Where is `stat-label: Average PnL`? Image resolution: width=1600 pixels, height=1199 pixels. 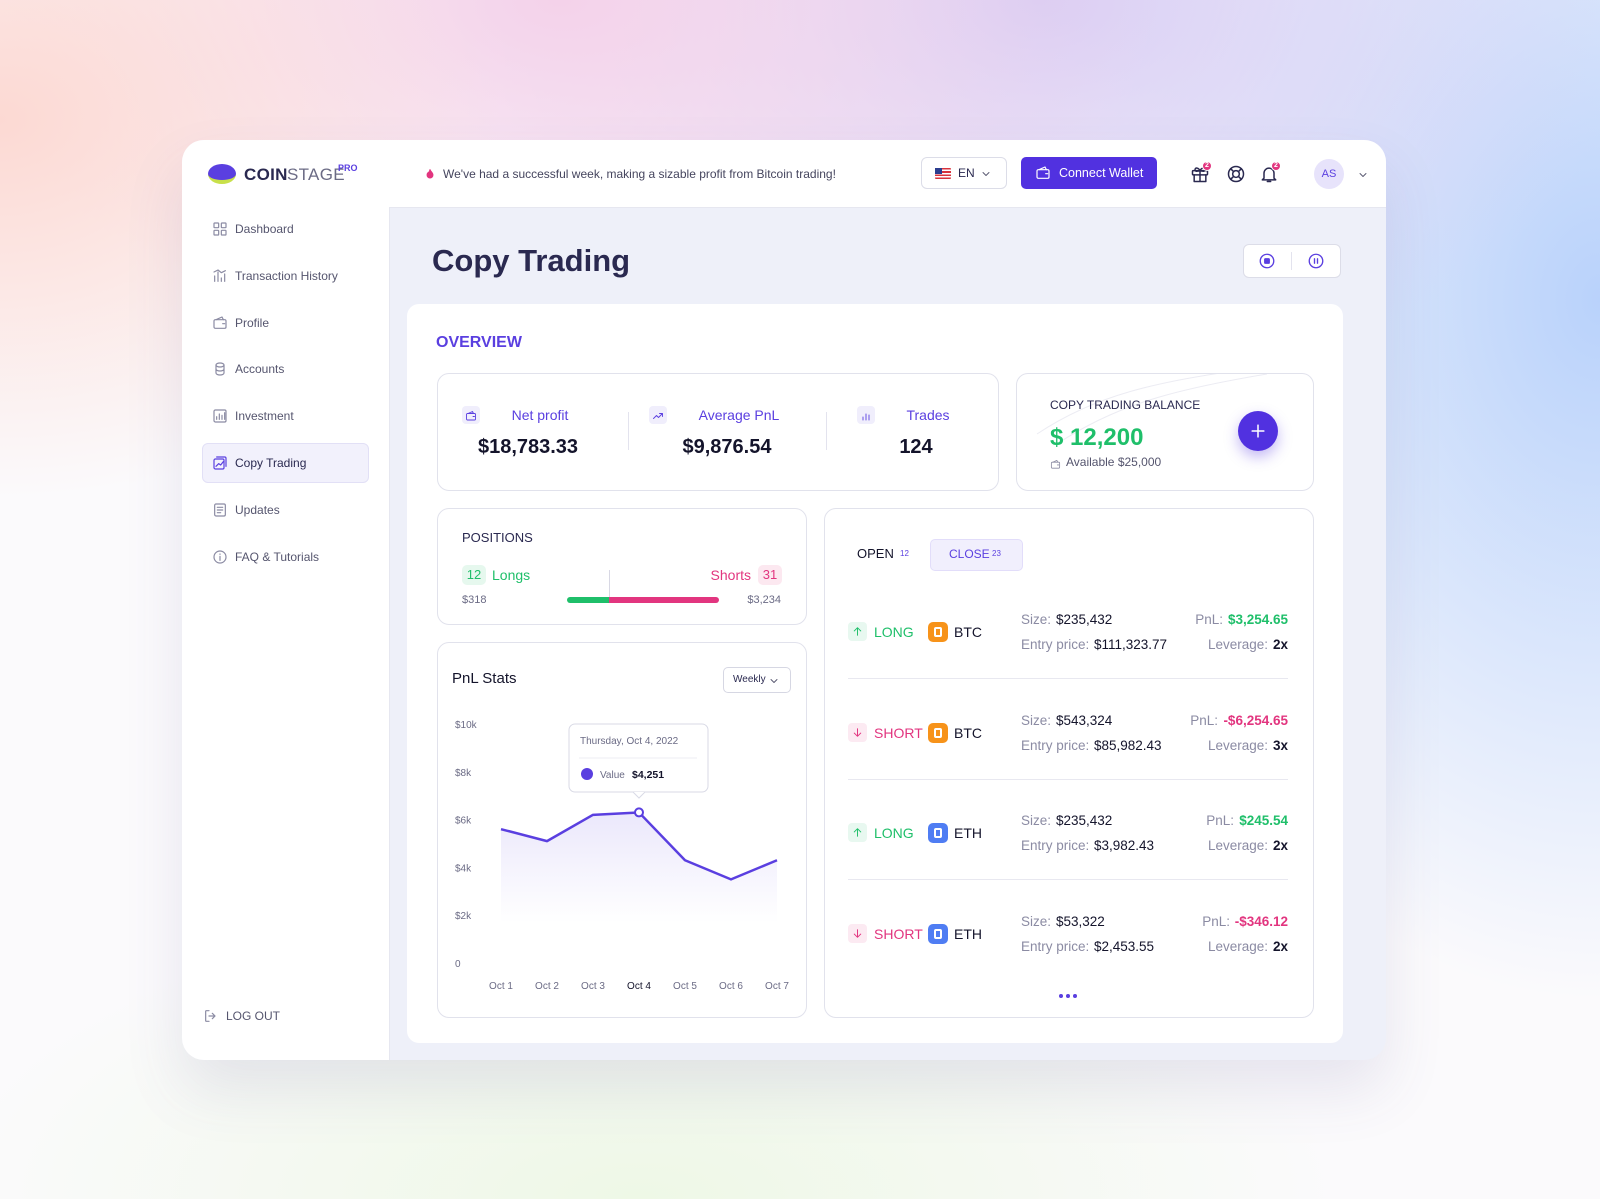
stat-label: Average PnL is located at coordinates (739, 415).